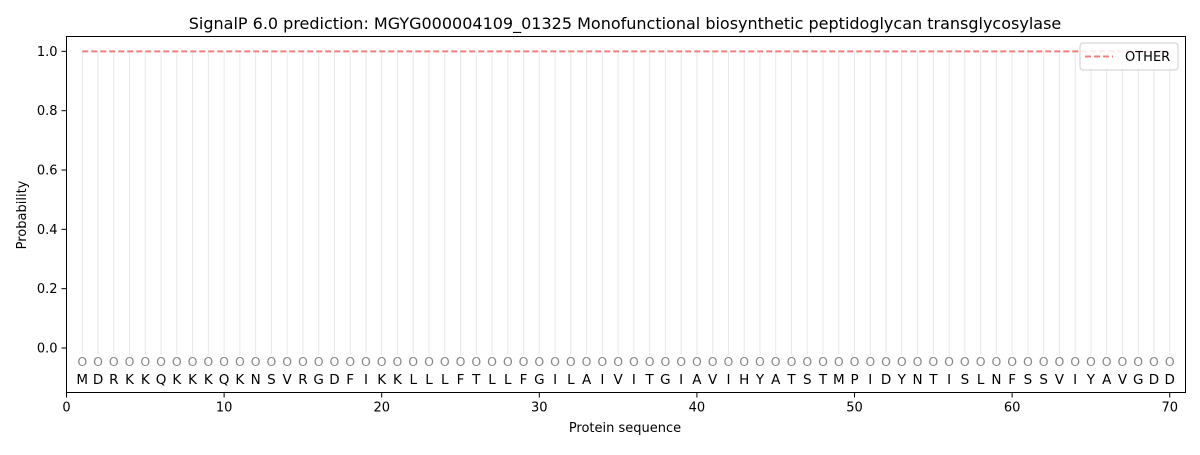 The width and height of the screenshot is (1200, 455). Describe the element at coordinates (146, 380) in the screenshot. I see `residue-5: K` at that location.